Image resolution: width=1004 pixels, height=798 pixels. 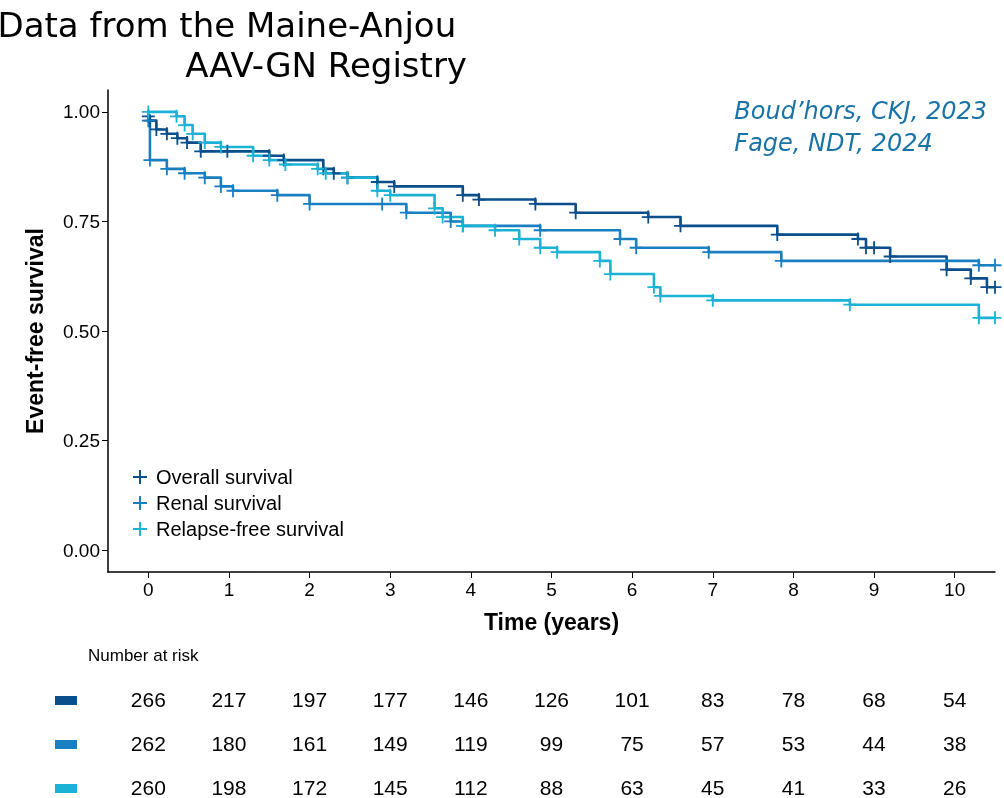 I want to click on x-tick-label: 7, so click(x=713, y=589).